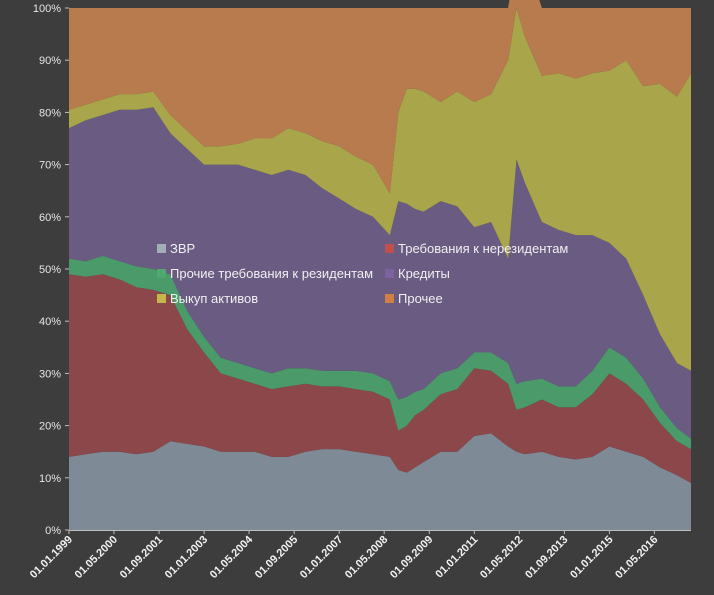  Describe the element at coordinates (321, 557) in the screenshot. I see `x-tick-label: 01.01.2007` at that location.